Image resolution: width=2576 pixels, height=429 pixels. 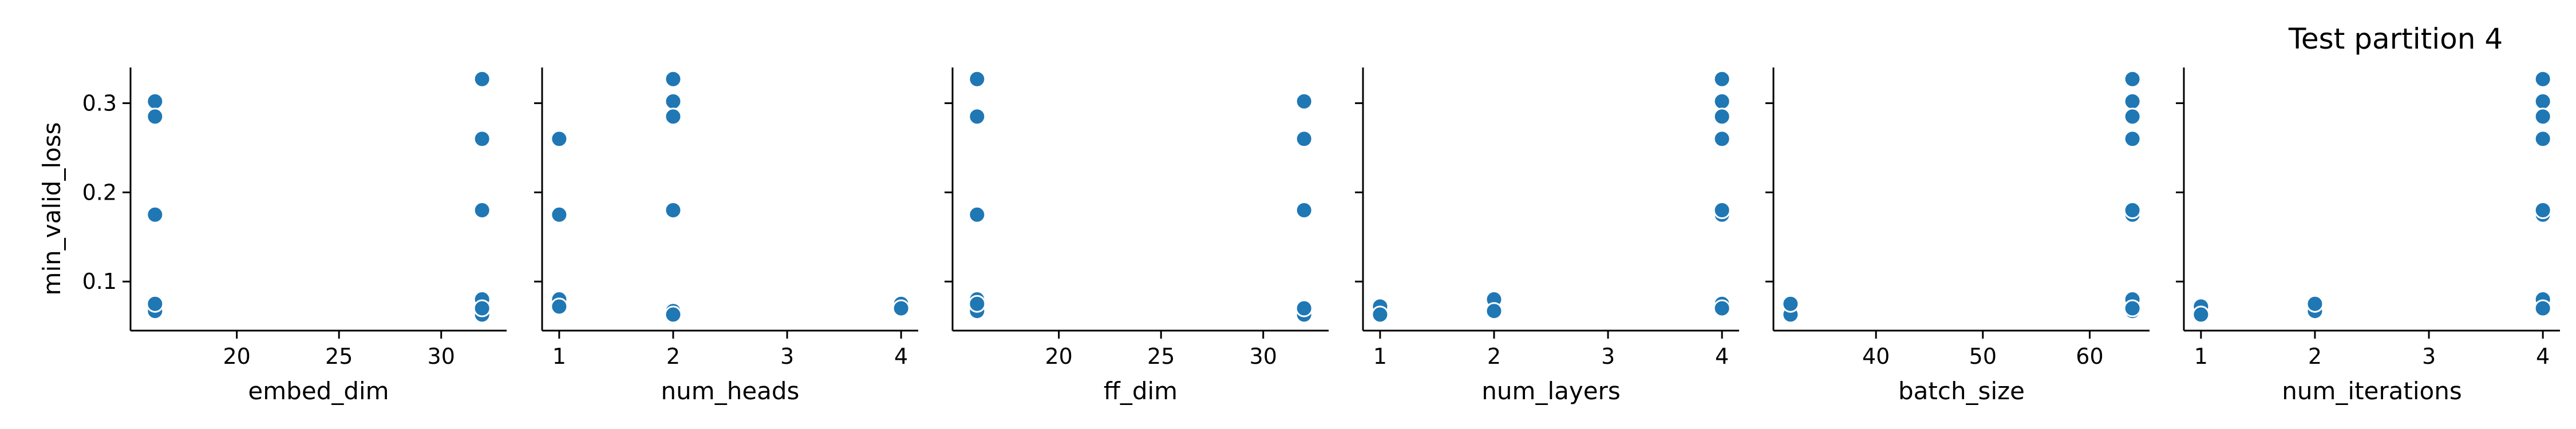 What do you see at coordinates (1957, 236) in the screenshot?
I see `panel-batch-size: 40 50 60 batch_size` at bounding box center [1957, 236].